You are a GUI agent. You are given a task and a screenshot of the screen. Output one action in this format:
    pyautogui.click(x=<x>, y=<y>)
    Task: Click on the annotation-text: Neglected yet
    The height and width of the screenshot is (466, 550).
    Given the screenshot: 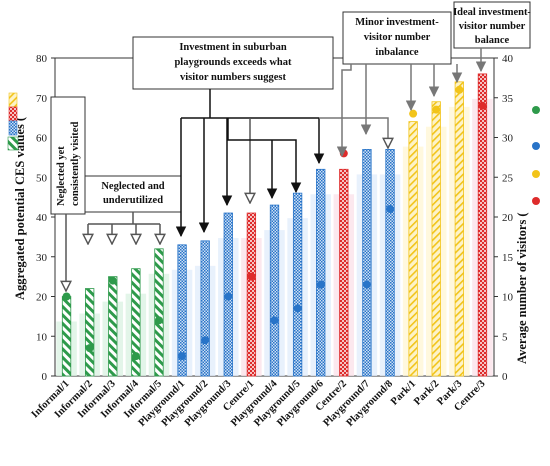 What is the action you would take?
    pyautogui.click(x=61, y=176)
    